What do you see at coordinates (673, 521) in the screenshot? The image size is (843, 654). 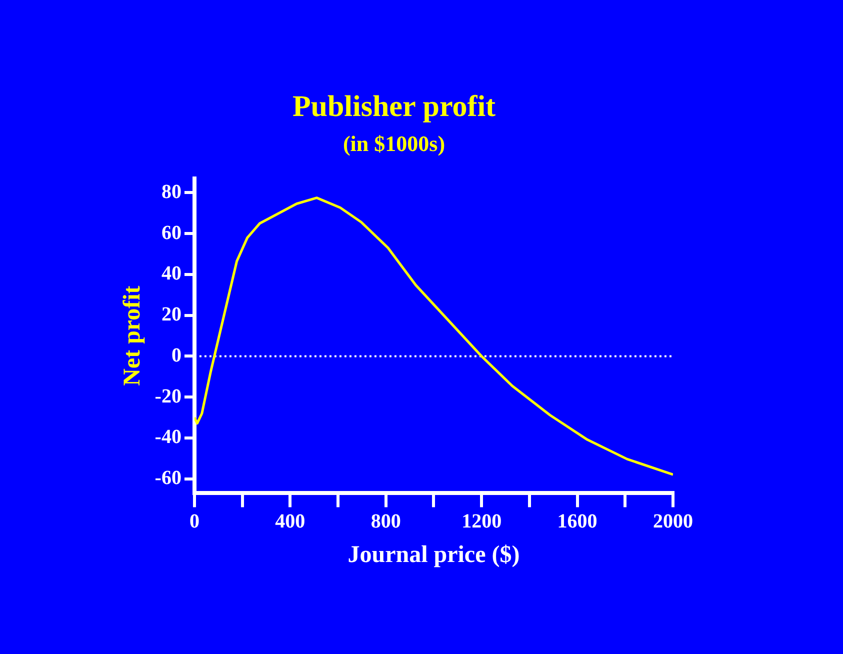 I see `x-tick-label: 2000` at bounding box center [673, 521].